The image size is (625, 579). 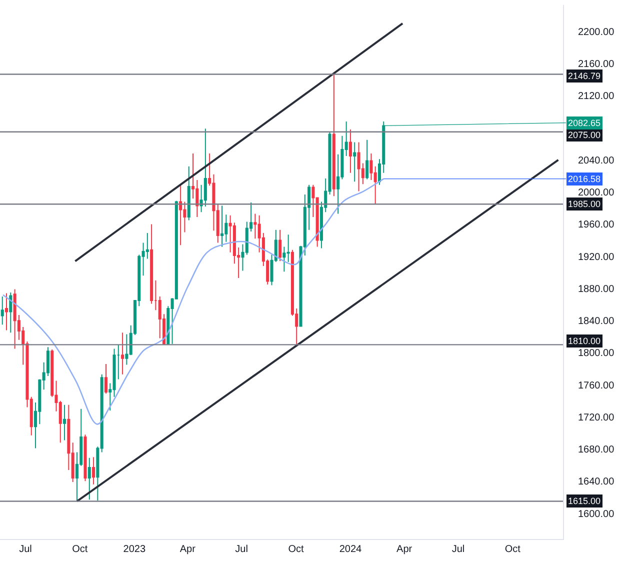 I want to click on y-tick-label: 1720.00, so click(x=596, y=418).